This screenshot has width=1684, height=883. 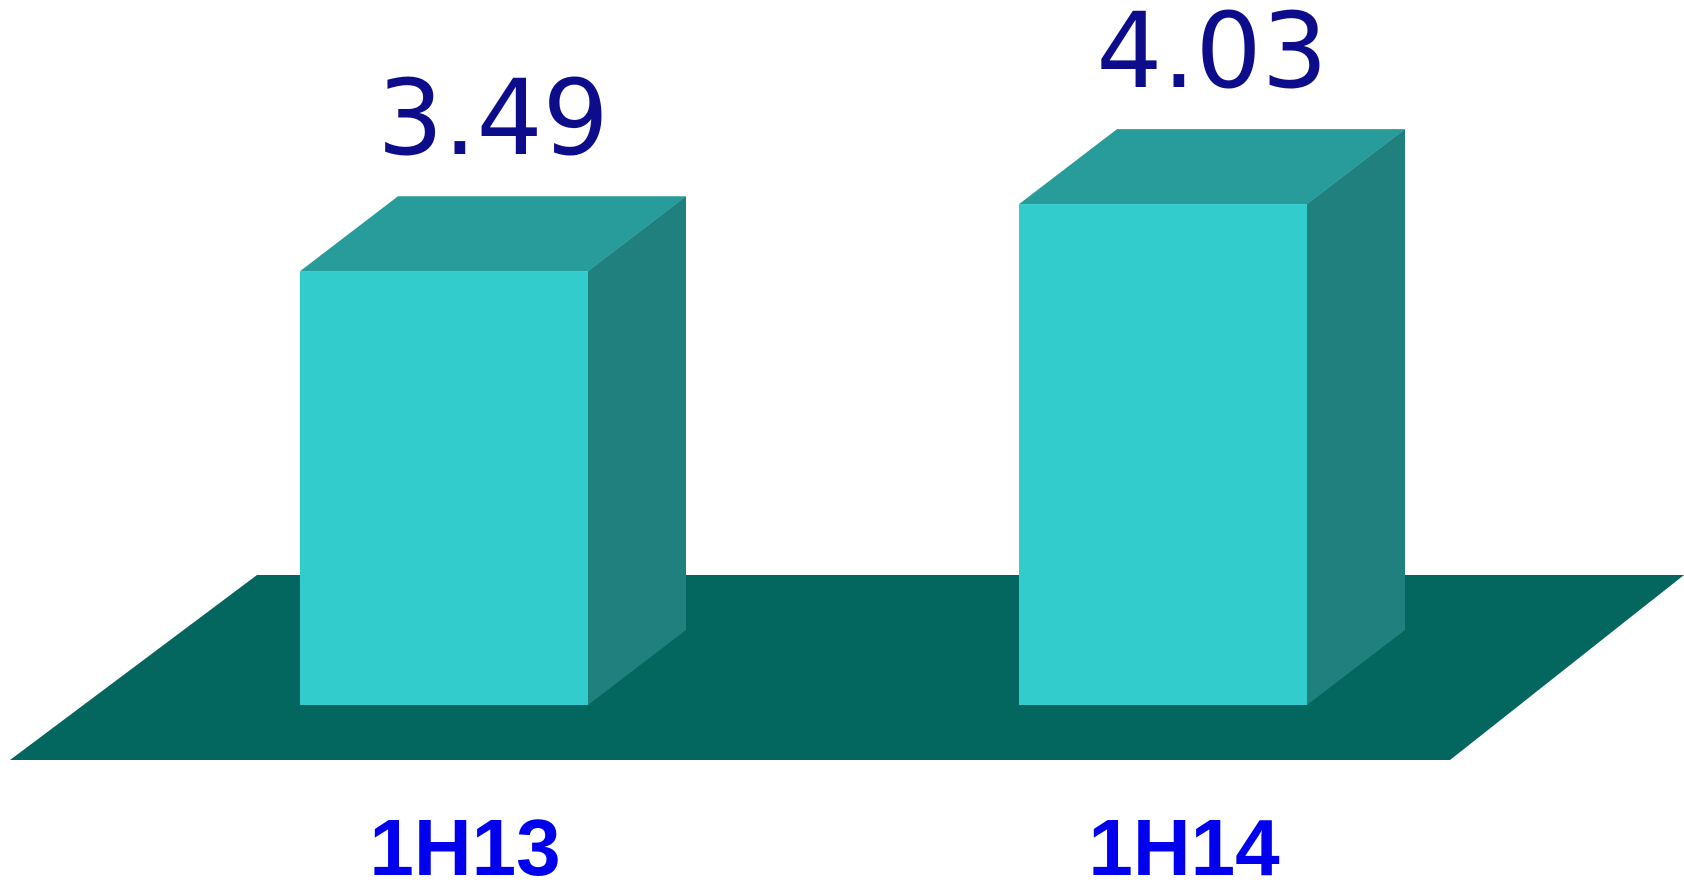 What do you see at coordinates (1212, 56) in the screenshot?
I see `data-label: 4.03` at bounding box center [1212, 56].